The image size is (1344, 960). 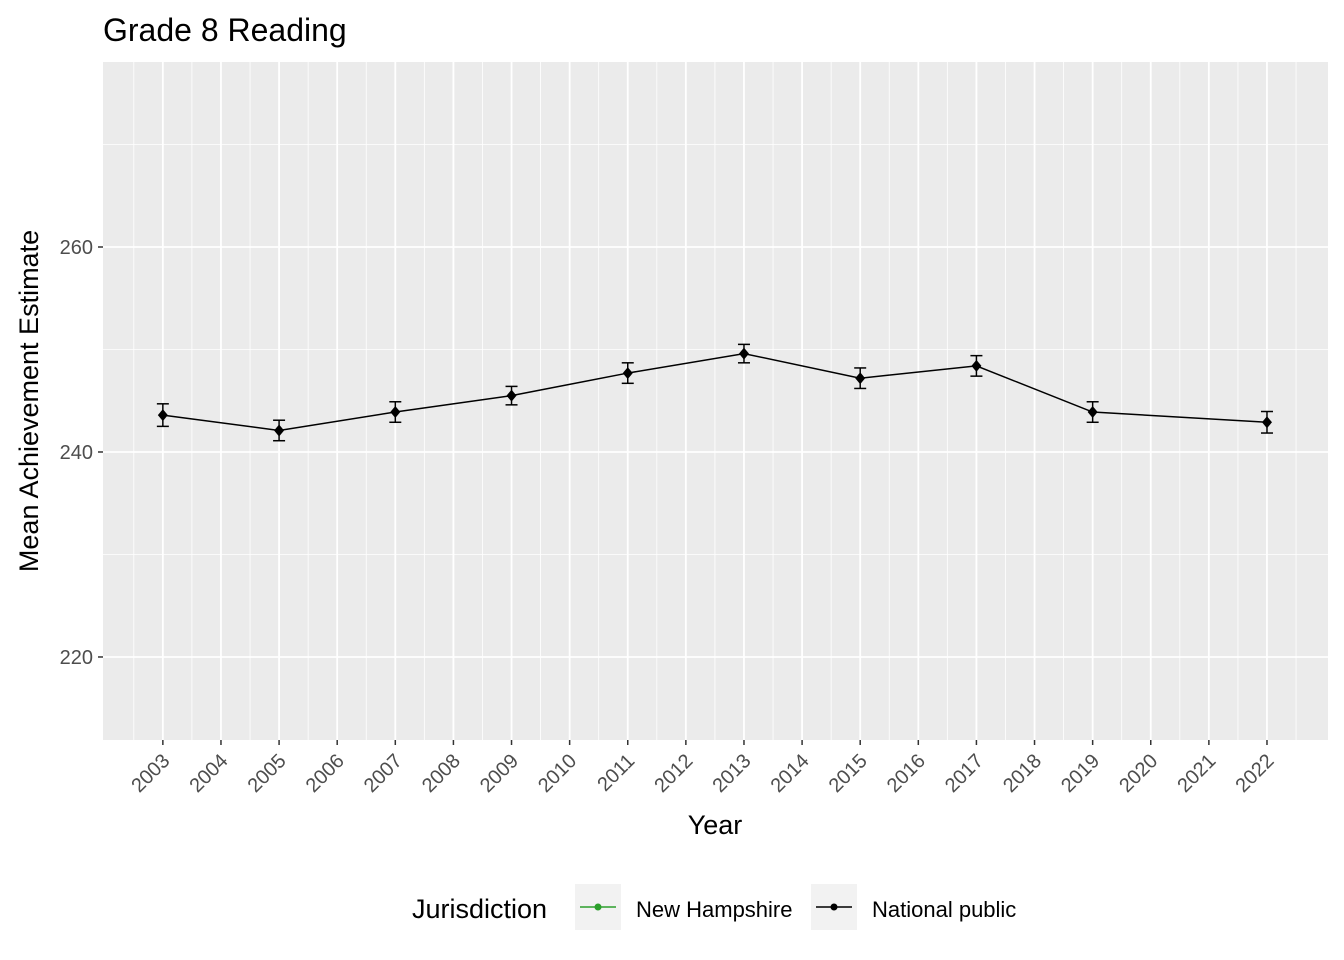 I want to click on marks, so click(x=714, y=392).